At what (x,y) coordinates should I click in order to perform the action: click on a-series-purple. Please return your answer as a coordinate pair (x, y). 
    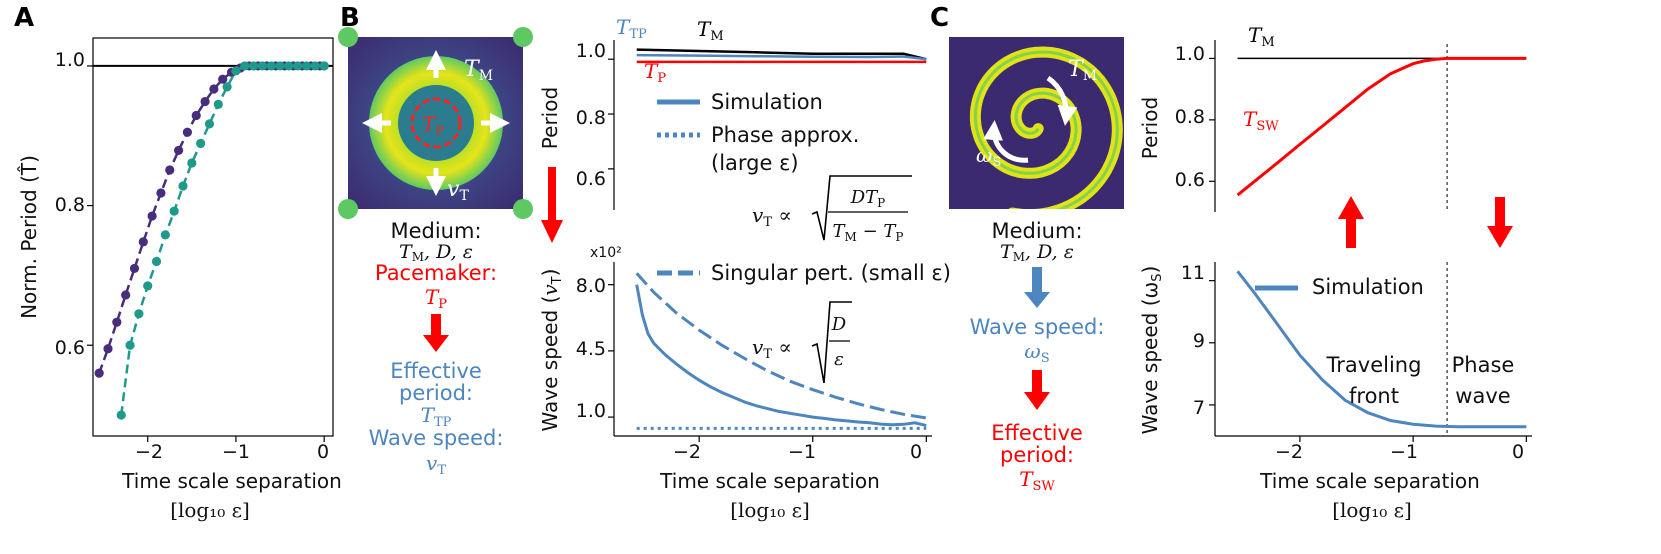
    Looking at the image, I should click on (211, 219).